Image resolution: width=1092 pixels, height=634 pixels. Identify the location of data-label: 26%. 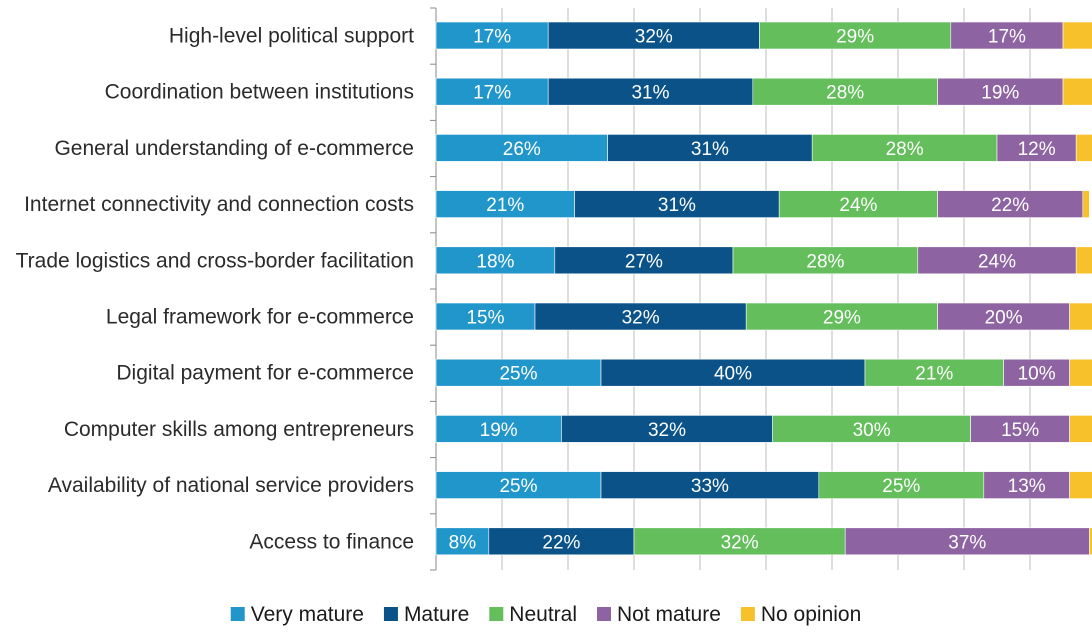
(522, 149).